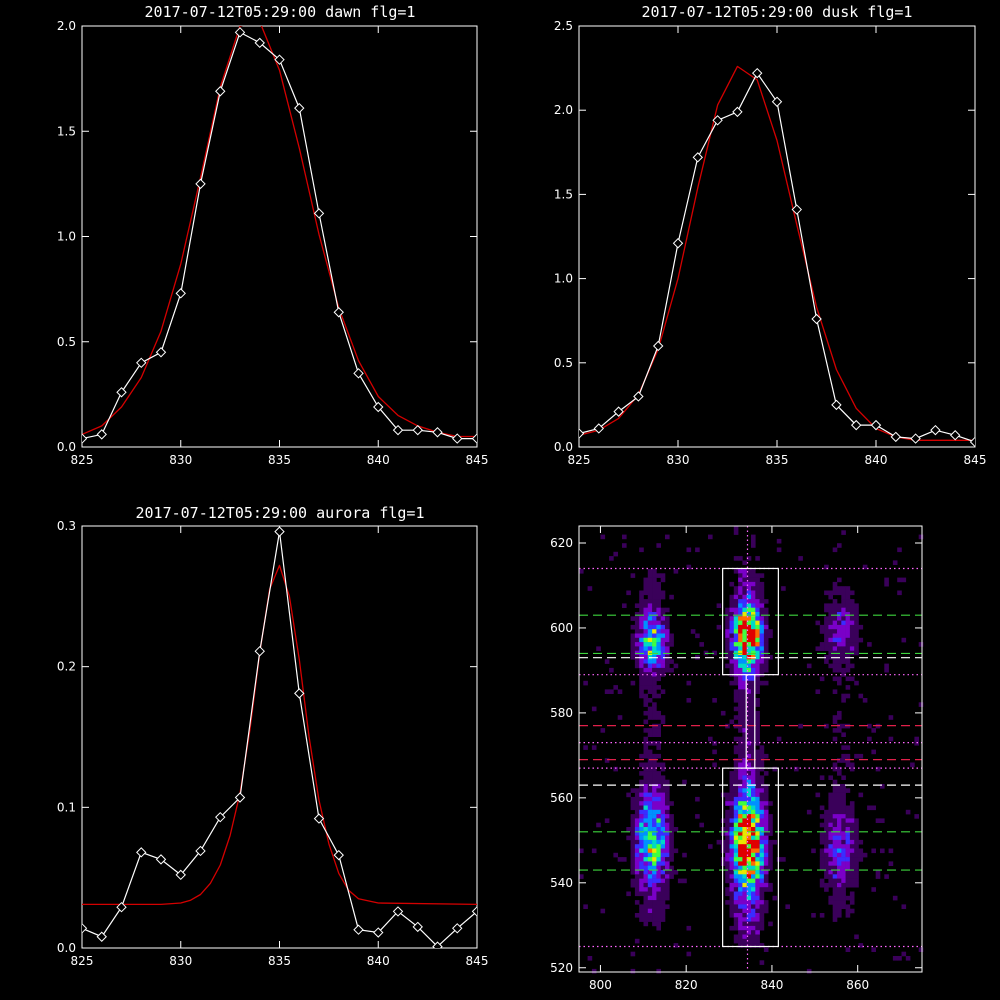 The image size is (1000, 1000). What do you see at coordinates (563, 26) in the screenshot?
I see `y-tick-label: 2.5` at bounding box center [563, 26].